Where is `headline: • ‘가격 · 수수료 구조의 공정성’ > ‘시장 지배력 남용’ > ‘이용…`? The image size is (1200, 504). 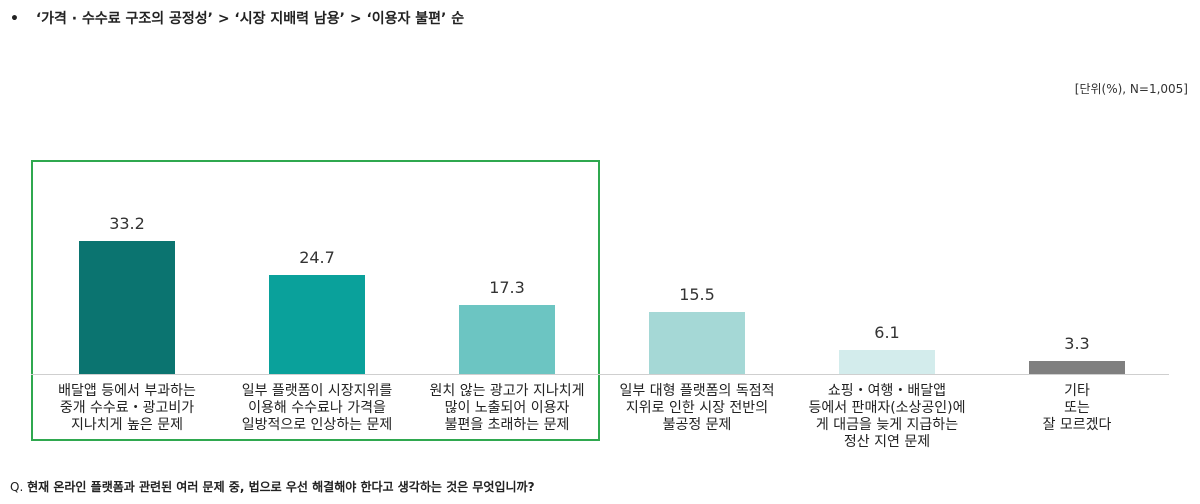
headline: • ‘가격 · 수수료 구조의 공정성’ > ‘시장 지배력 남용’ > ‘이용… is located at coordinates (237, 18).